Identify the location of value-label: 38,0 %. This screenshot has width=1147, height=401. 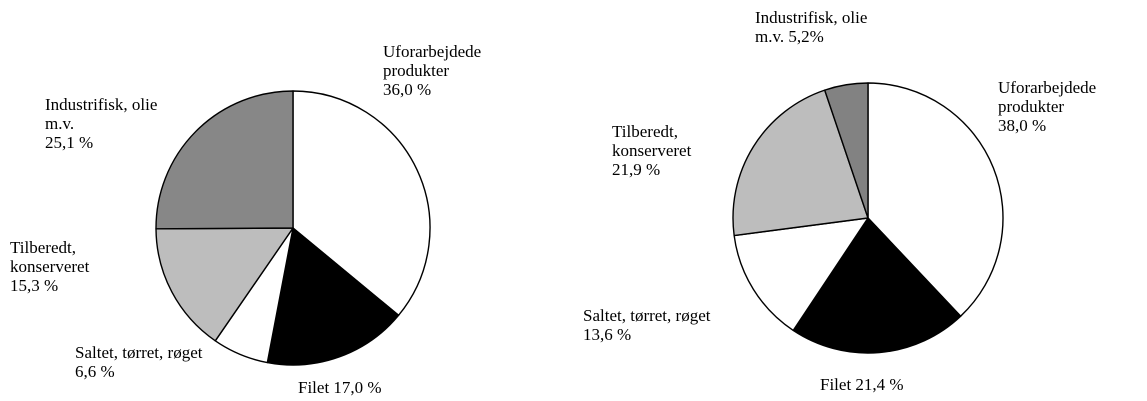
(1022, 125).